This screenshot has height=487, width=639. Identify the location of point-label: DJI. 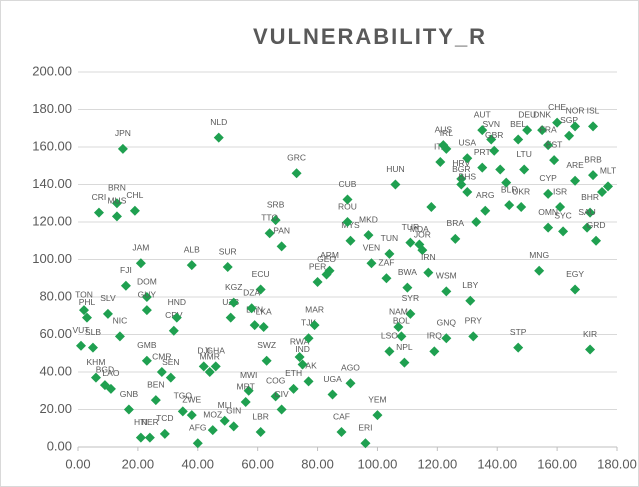
(203, 351).